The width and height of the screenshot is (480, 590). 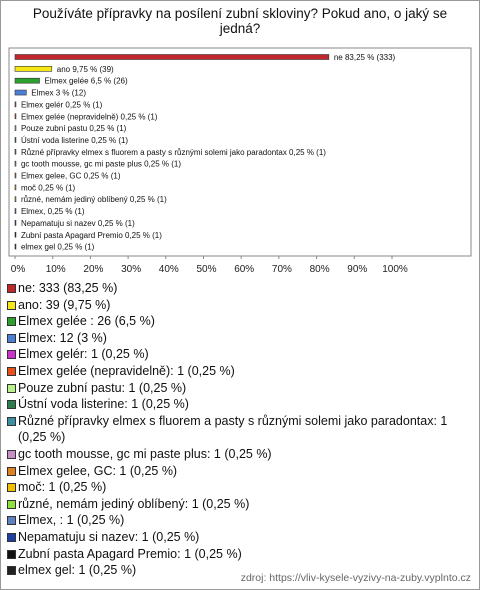 I want to click on legend-label: Elmex gelée (nepravidelně): 1 (0,25 %), so click(x=126, y=370).